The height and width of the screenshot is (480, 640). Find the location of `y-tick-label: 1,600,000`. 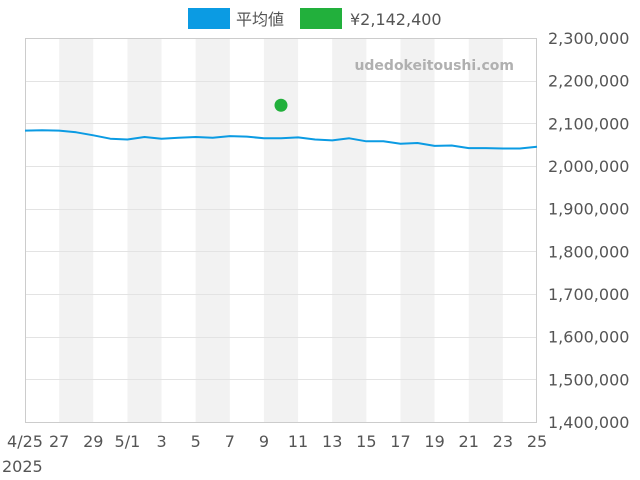

y-tick-label: 1,600,000 is located at coordinates (588, 337).